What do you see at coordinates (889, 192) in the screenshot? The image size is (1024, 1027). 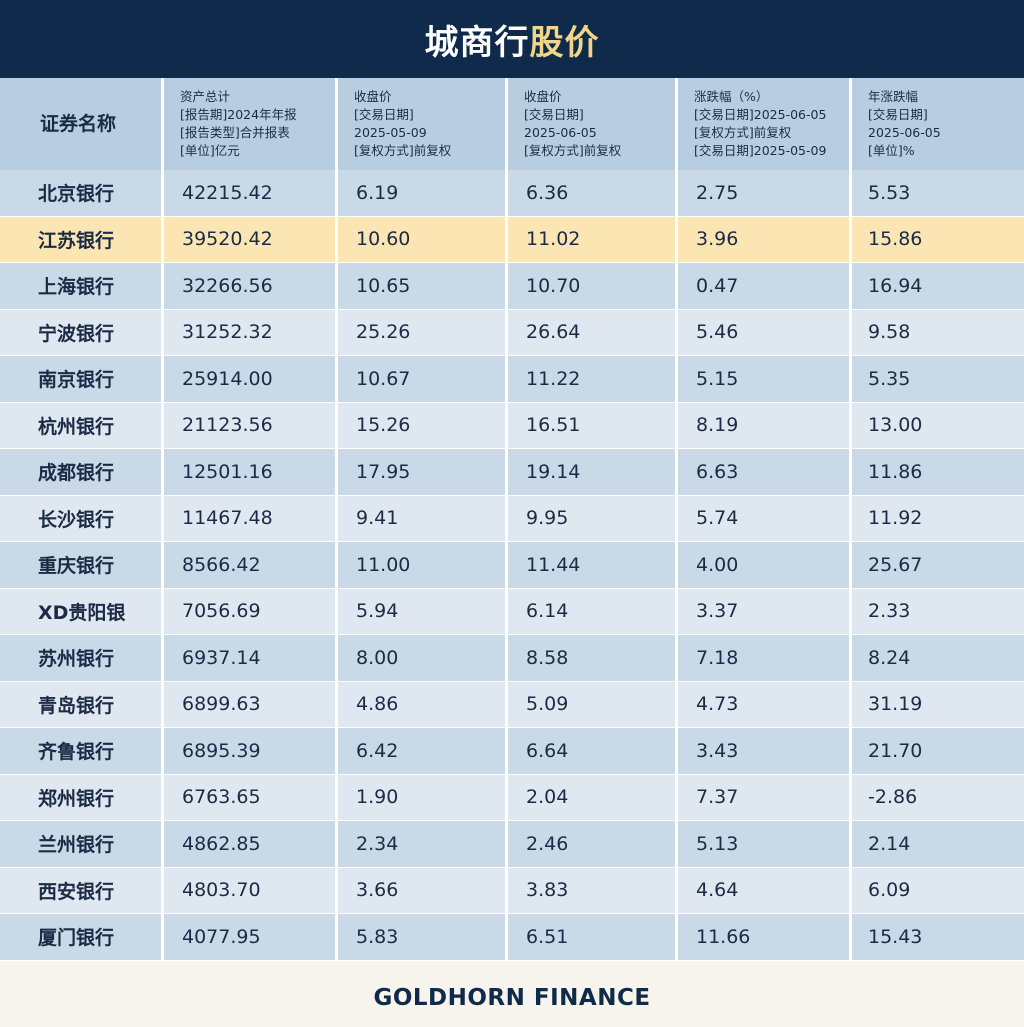 I see `annual-change-pct: 5.53` at bounding box center [889, 192].